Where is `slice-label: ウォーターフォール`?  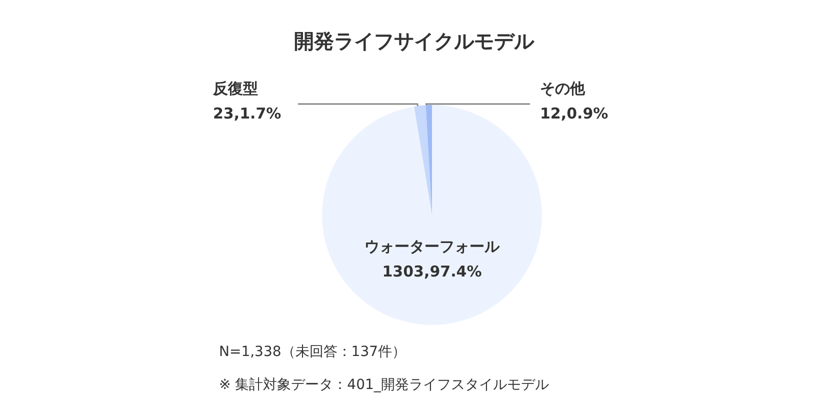
slice-label: ウォーターフォール is located at coordinates (432, 247).